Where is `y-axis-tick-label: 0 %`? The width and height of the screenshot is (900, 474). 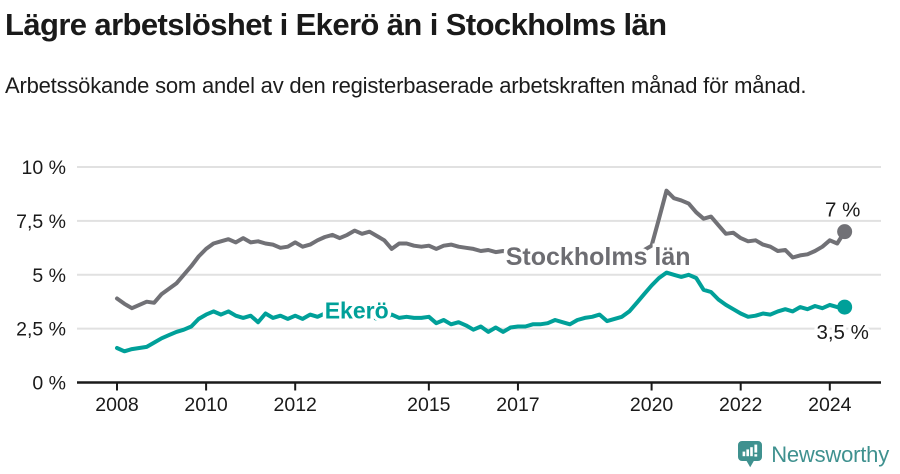
y-axis-tick-label: 0 % is located at coordinates (49, 384).